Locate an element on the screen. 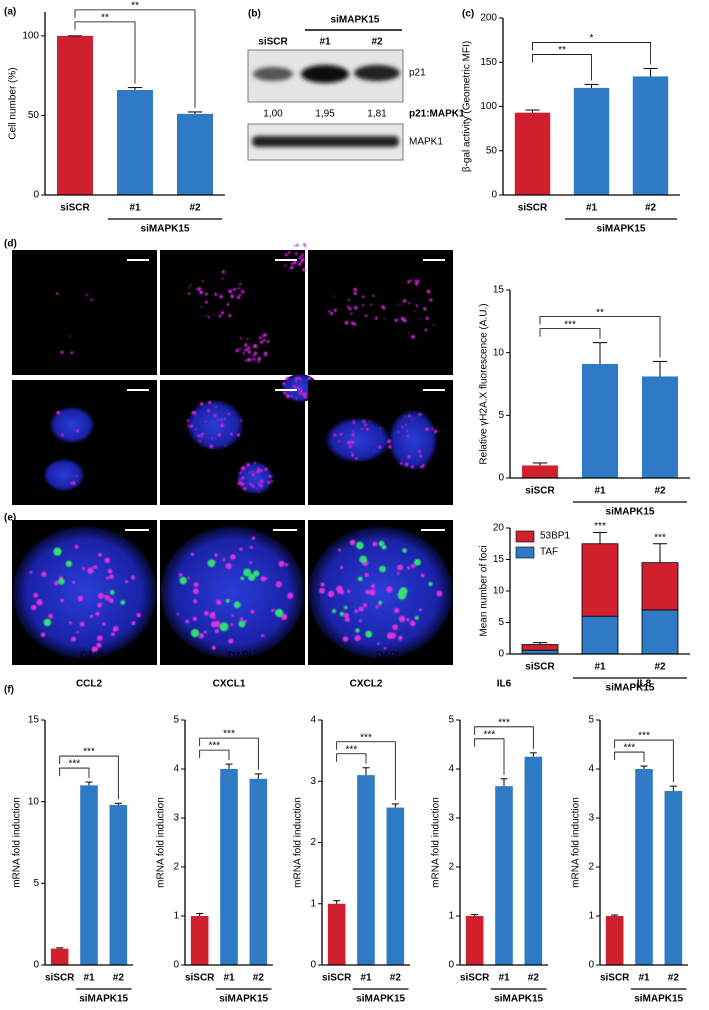 The height and width of the screenshot is (1010, 709). micrograph is located at coordinates (84, 442).